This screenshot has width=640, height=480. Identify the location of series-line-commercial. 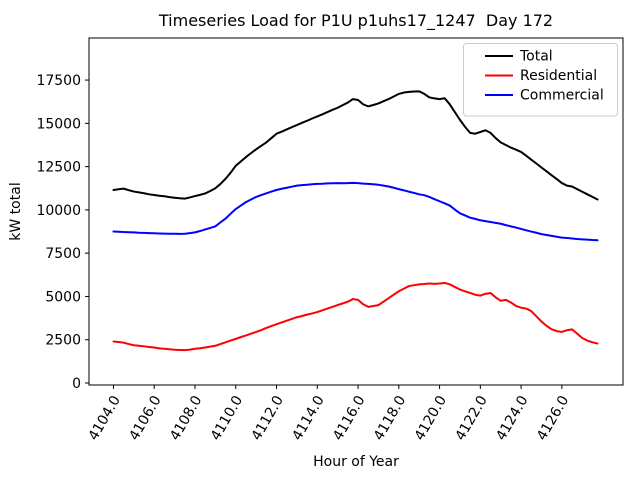
(355, 211).